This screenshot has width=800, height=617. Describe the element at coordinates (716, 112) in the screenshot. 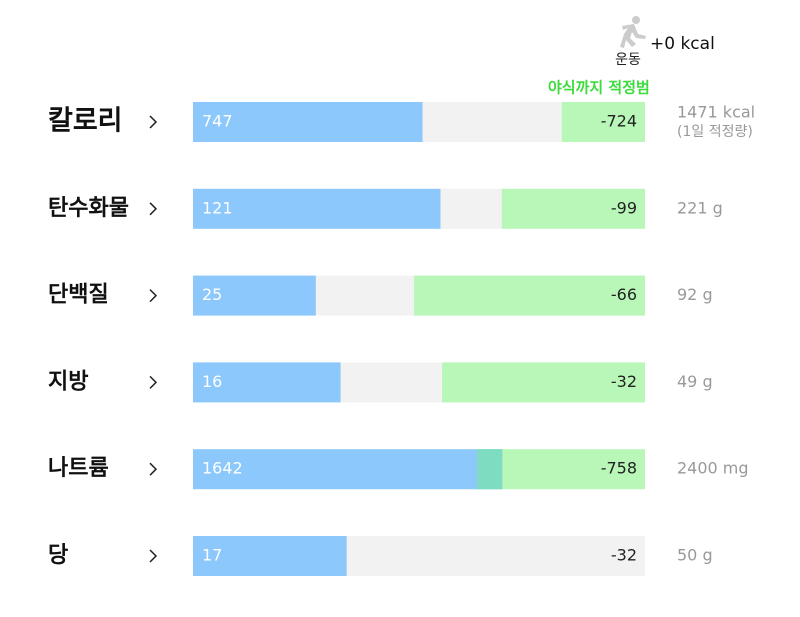

I see `target-value: 1471 kcal` at that location.